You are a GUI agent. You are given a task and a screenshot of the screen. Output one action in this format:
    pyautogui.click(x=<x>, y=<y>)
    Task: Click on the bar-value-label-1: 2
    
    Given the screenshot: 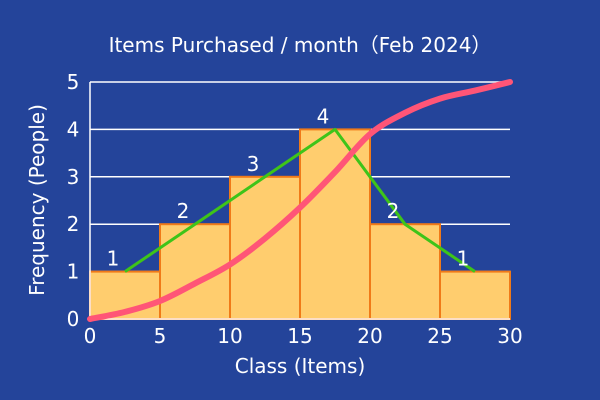 What is the action you would take?
    pyautogui.click(x=183, y=211)
    